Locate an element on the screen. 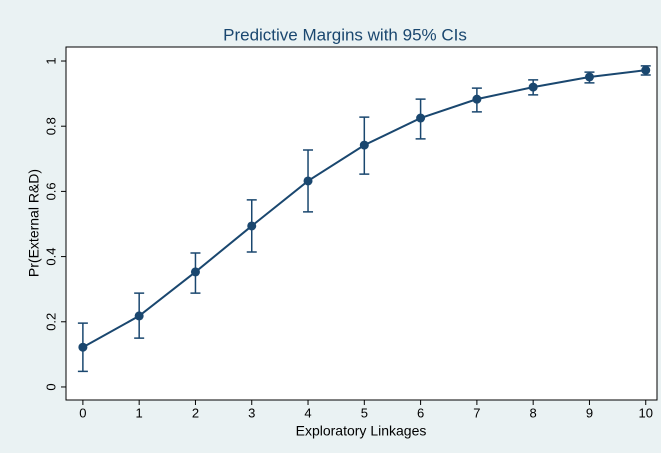 Image resolution: width=661 pixels, height=453 pixels. x-tick-label: 5 is located at coordinates (364, 412).